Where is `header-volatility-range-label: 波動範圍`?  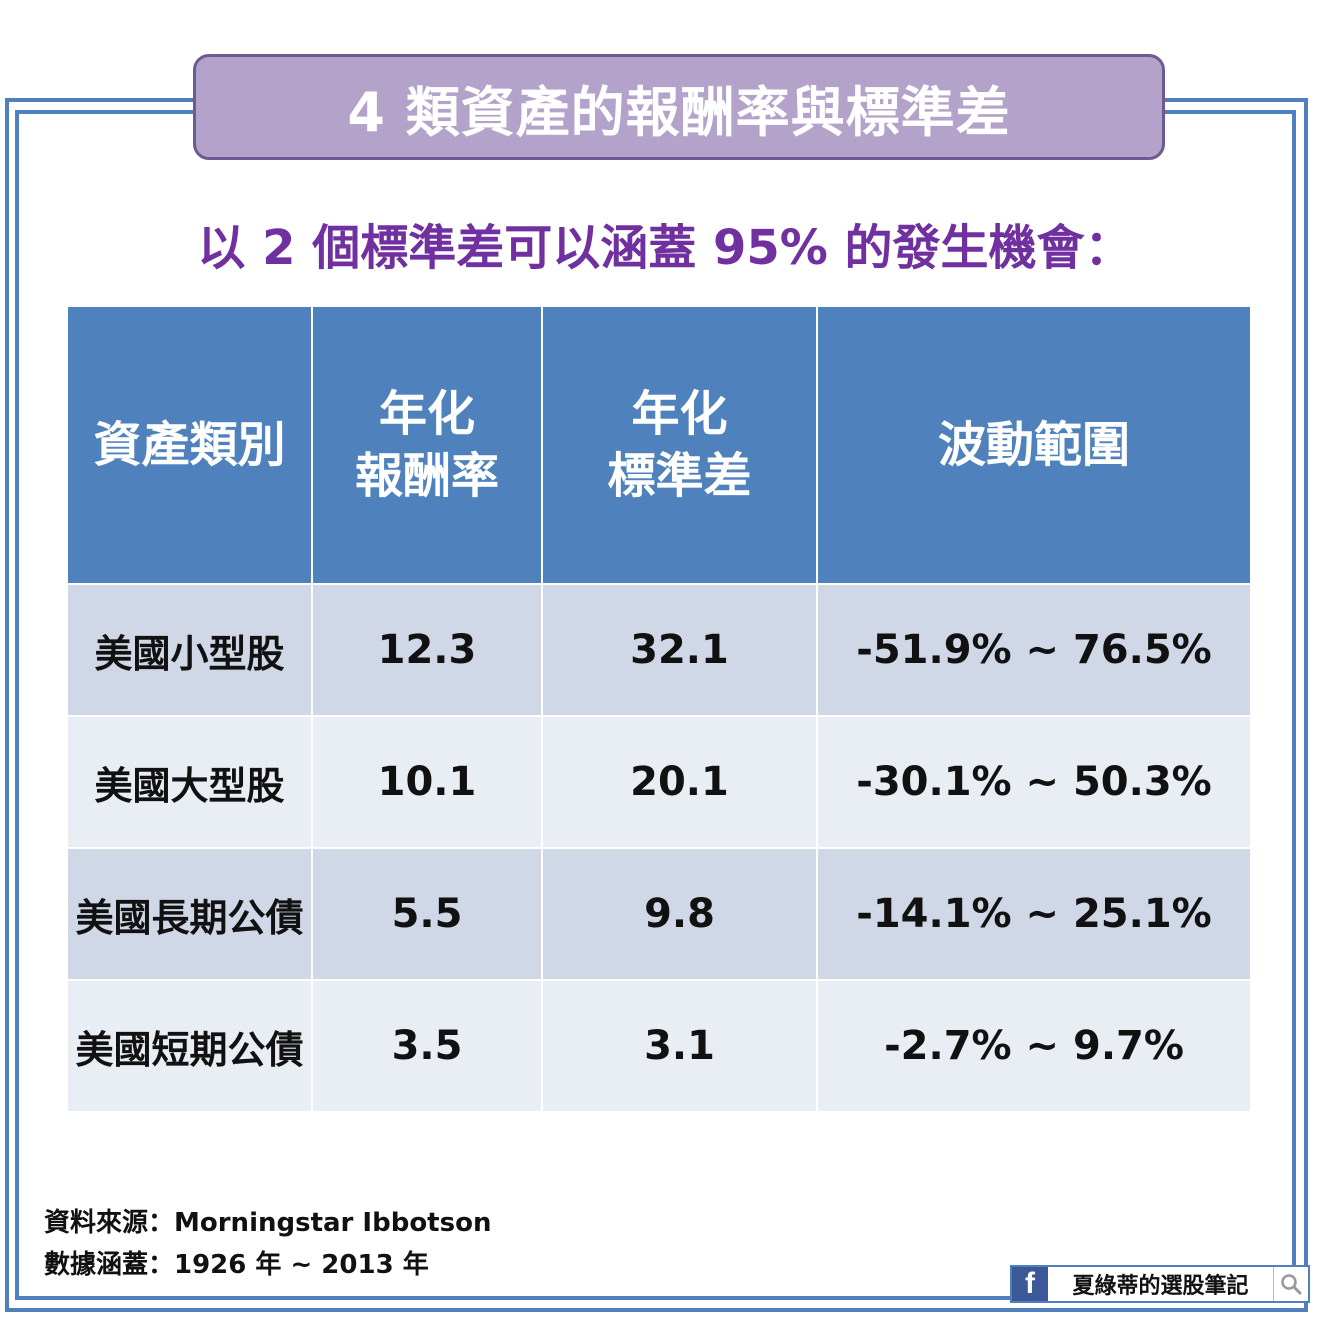 header-volatility-range-label: 波動範圍 is located at coordinates (1033, 445).